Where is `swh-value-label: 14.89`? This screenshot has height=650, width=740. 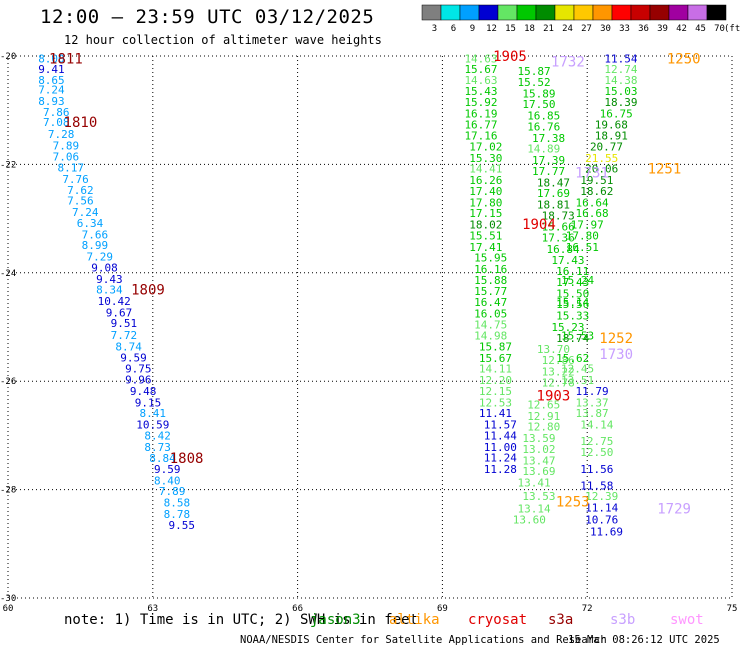
swh-value-label: 14.89 is located at coordinates (543, 149).